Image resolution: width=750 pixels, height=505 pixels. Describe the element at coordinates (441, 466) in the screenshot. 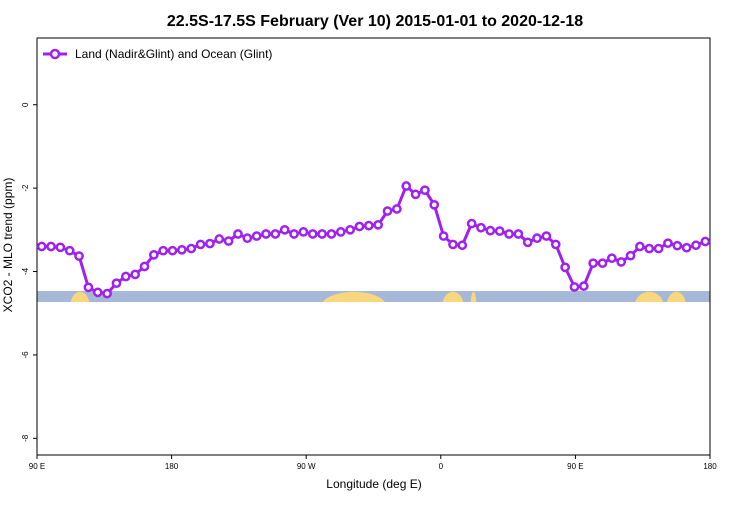

I see `x-tick-label: 0` at that location.